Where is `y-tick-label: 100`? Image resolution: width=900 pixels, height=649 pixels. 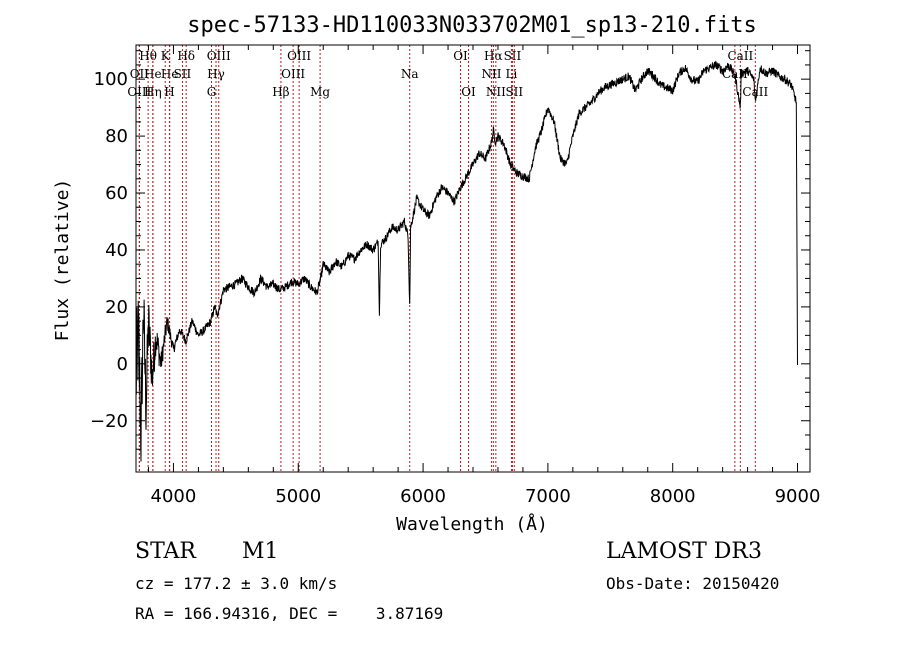
y-tick-label: 100 is located at coordinates (111, 79).